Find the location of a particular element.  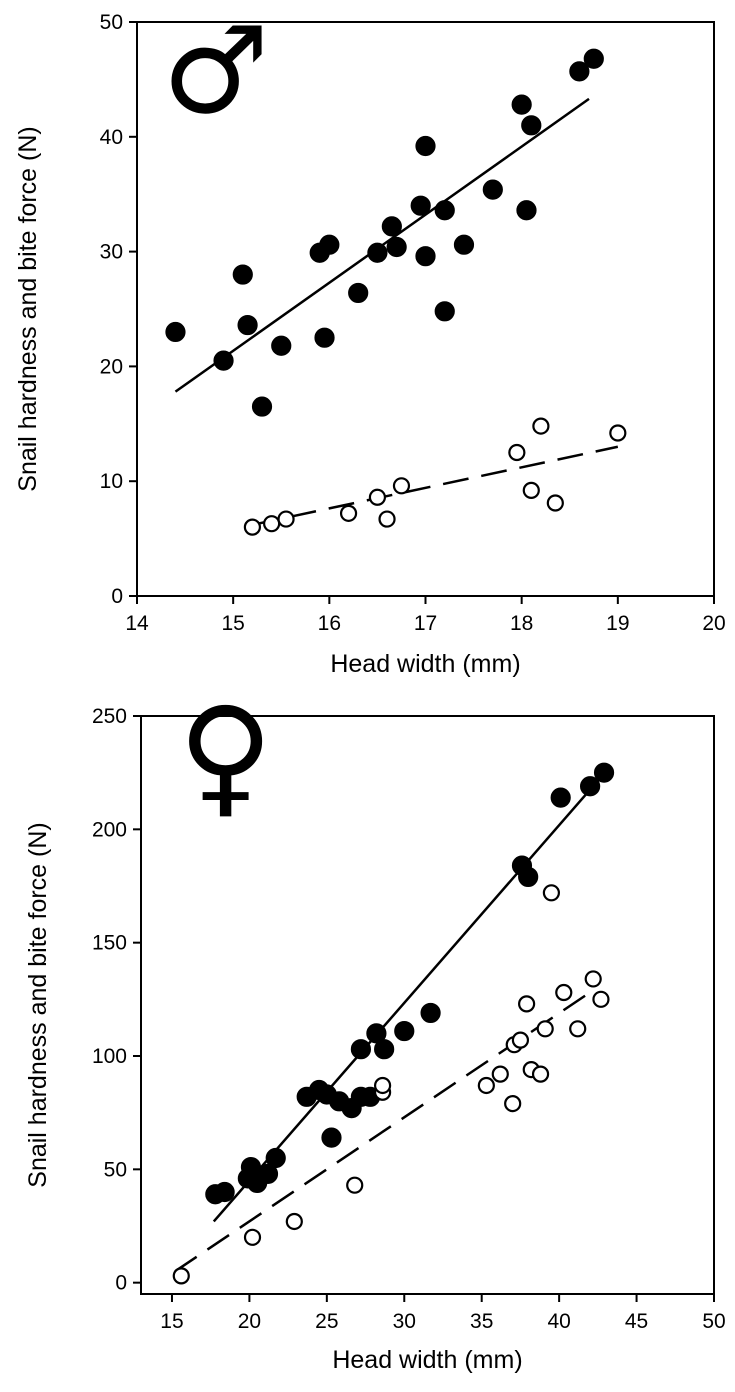

x-tick-label: 45 is located at coordinates (636, 1321).